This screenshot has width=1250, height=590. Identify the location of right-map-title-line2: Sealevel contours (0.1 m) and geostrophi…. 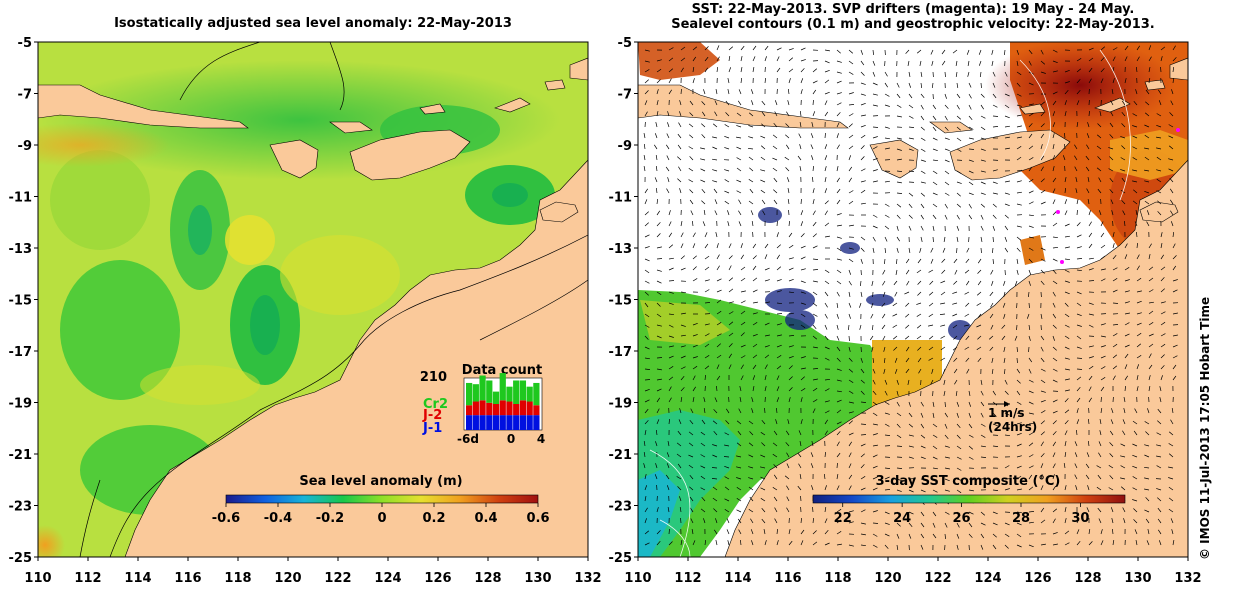
(913, 24).